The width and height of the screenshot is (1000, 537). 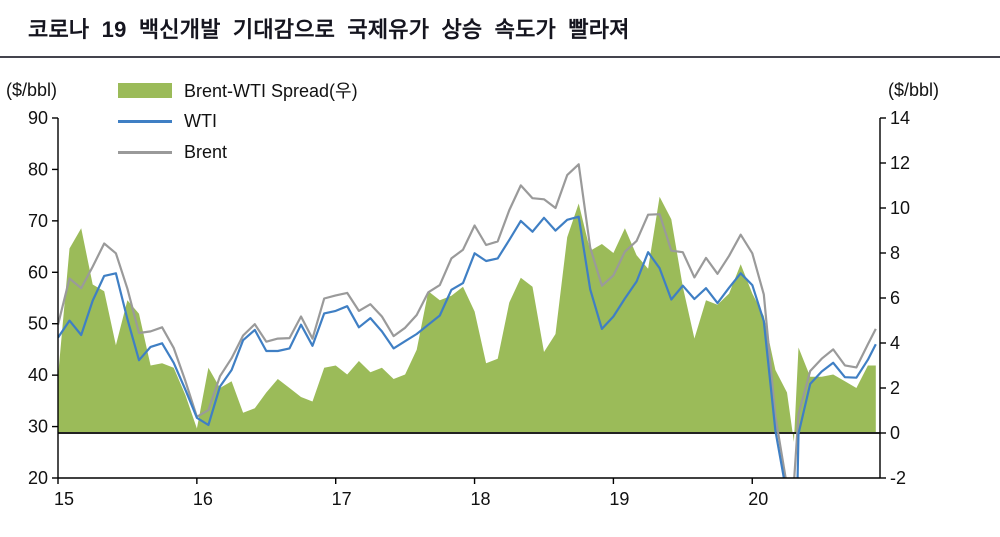 I want to click on x-axis-tick-label: 19, so click(x=619, y=499).